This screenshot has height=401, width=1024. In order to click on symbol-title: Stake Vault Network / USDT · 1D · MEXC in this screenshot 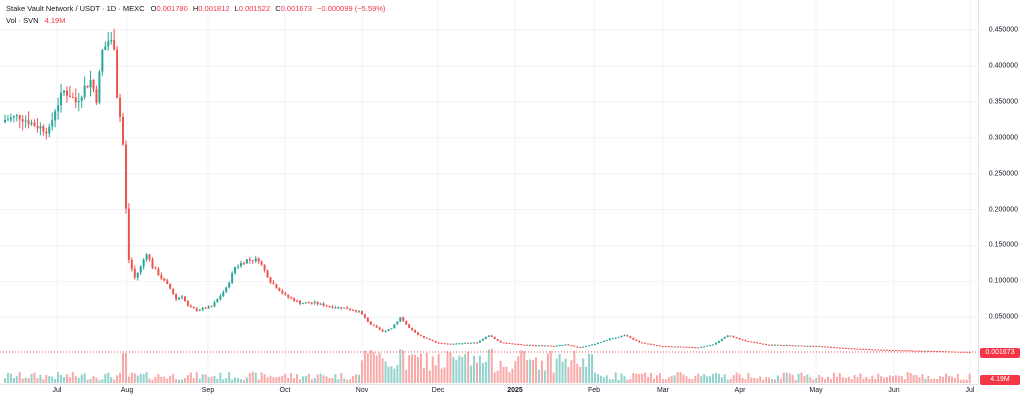, I will do `click(75, 8)`.